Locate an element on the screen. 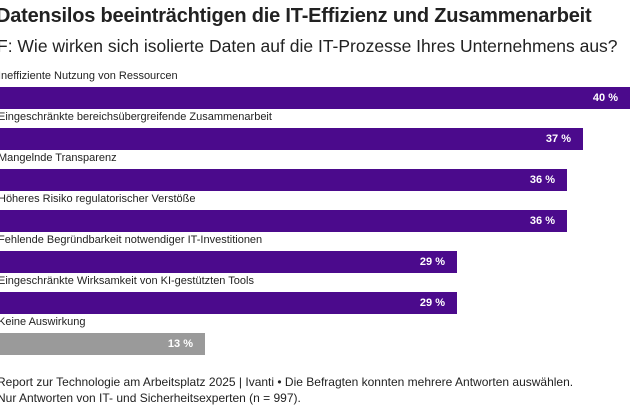 This screenshot has width=630, height=412. category-label: Mangelnde Transparenz is located at coordinates (58, 158).